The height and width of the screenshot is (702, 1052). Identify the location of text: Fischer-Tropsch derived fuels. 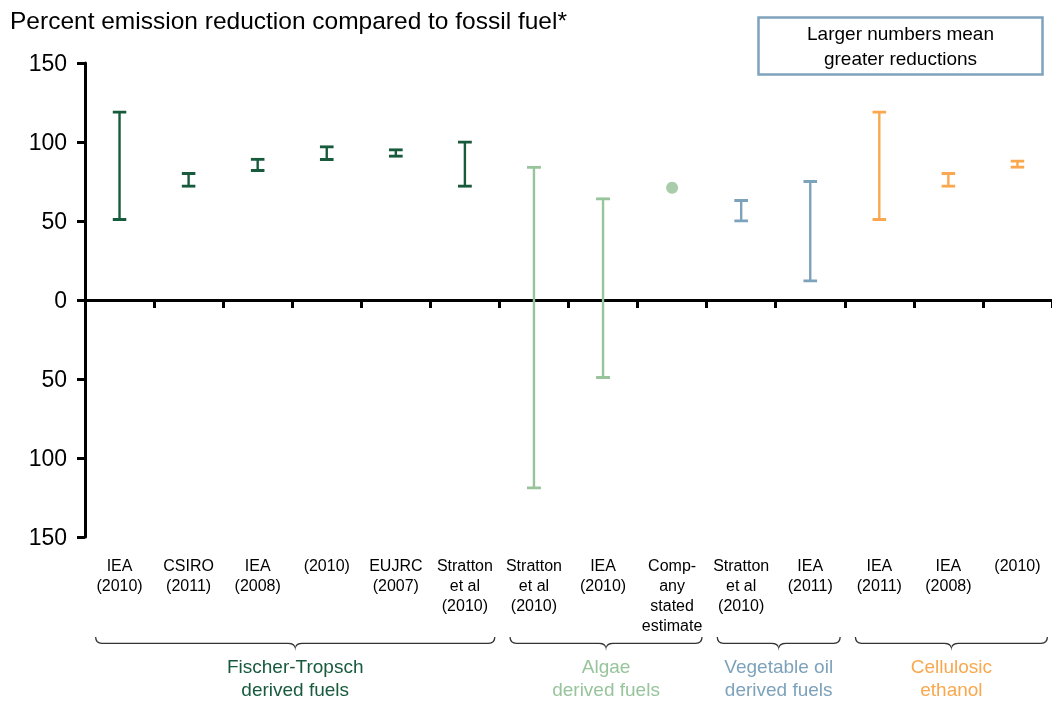
(295, 678).